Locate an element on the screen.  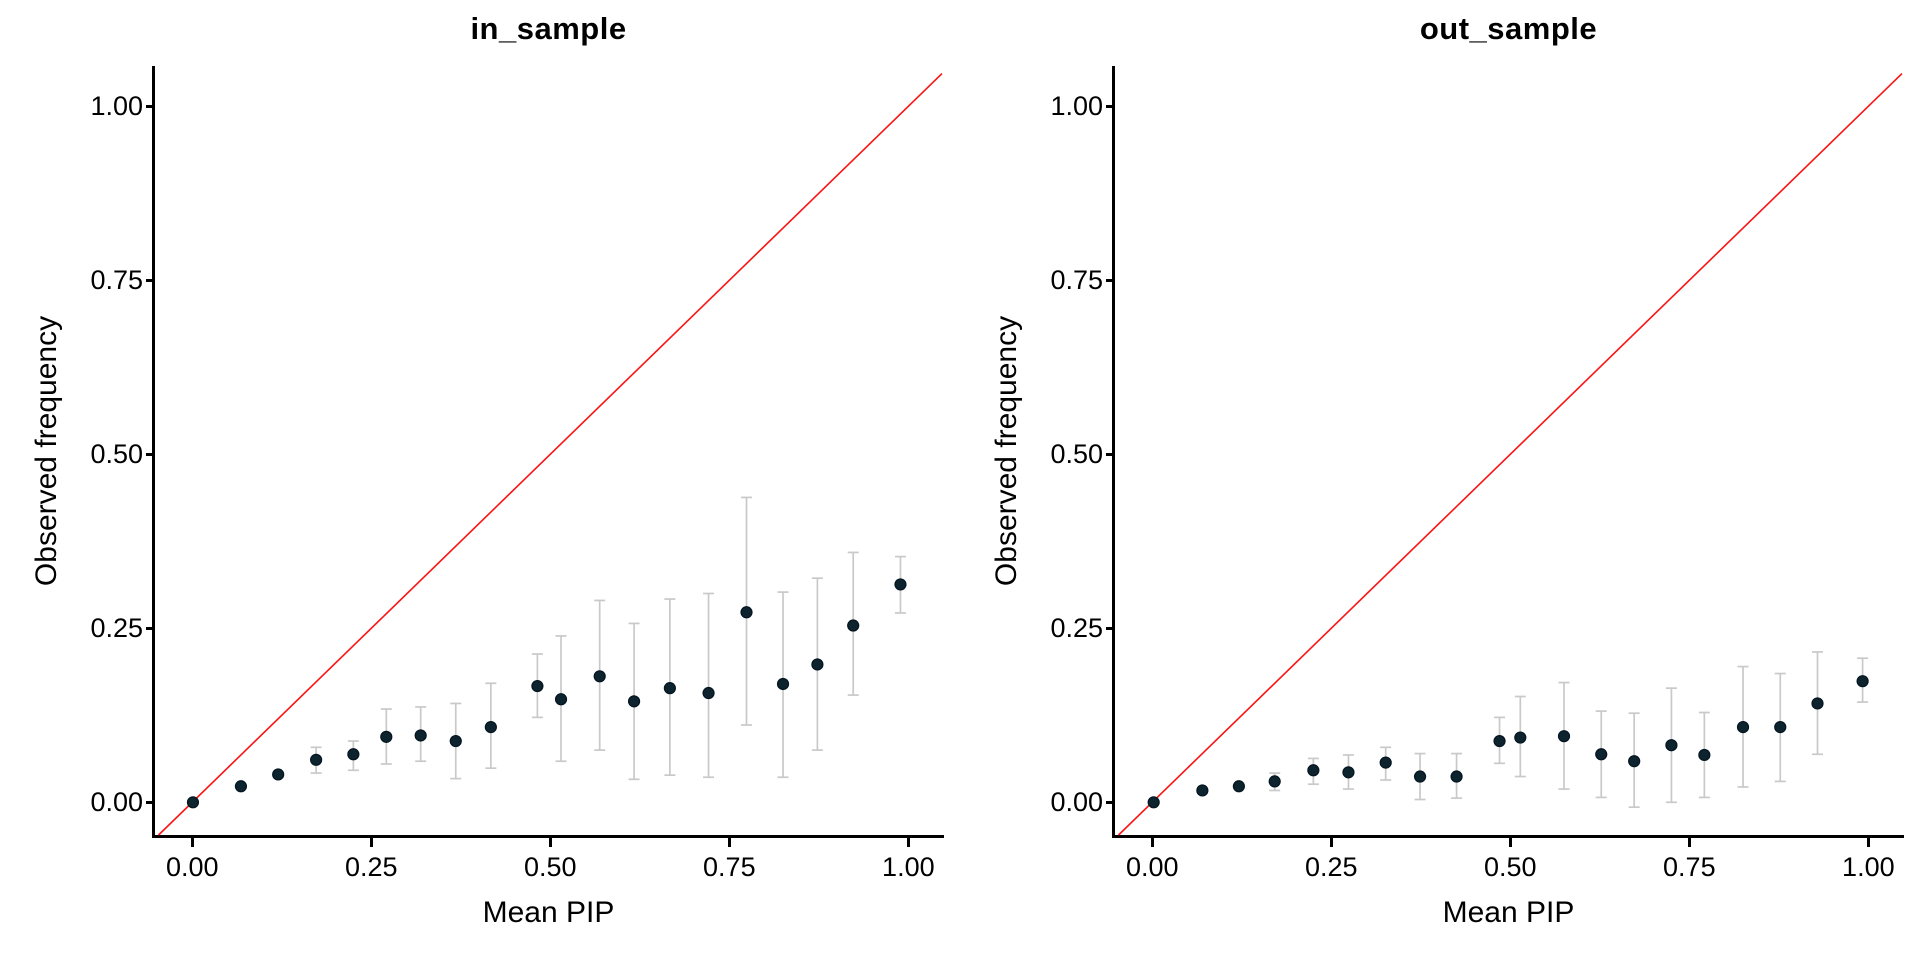
panel-title: out_sample is located at coordinates (1508, 28).